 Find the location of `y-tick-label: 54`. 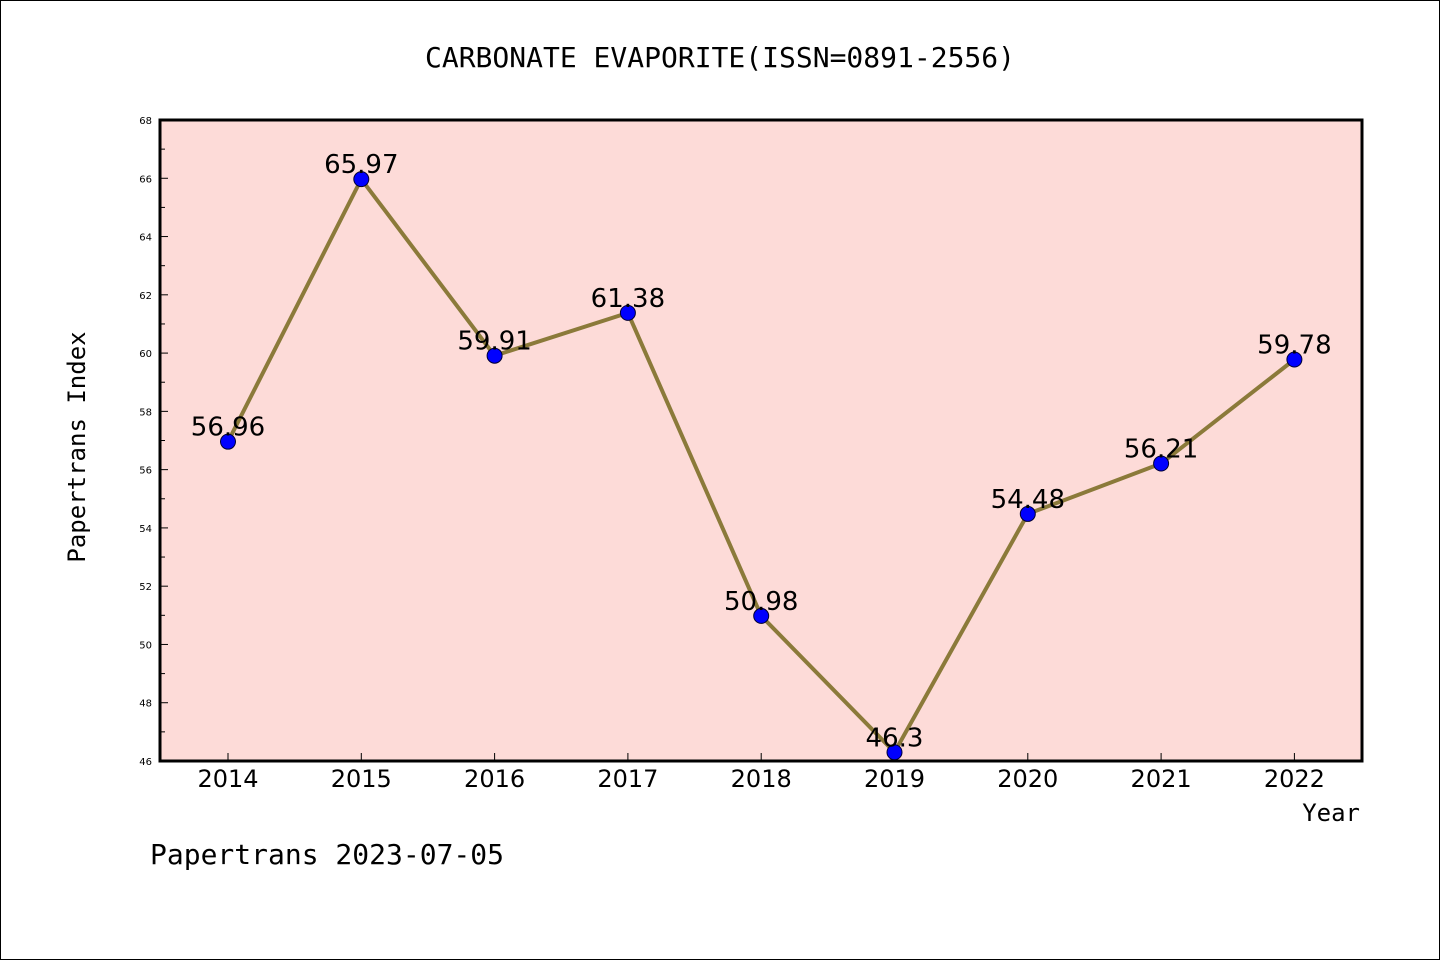

y-tick-label: 54 is located at coordinates (145, 529).